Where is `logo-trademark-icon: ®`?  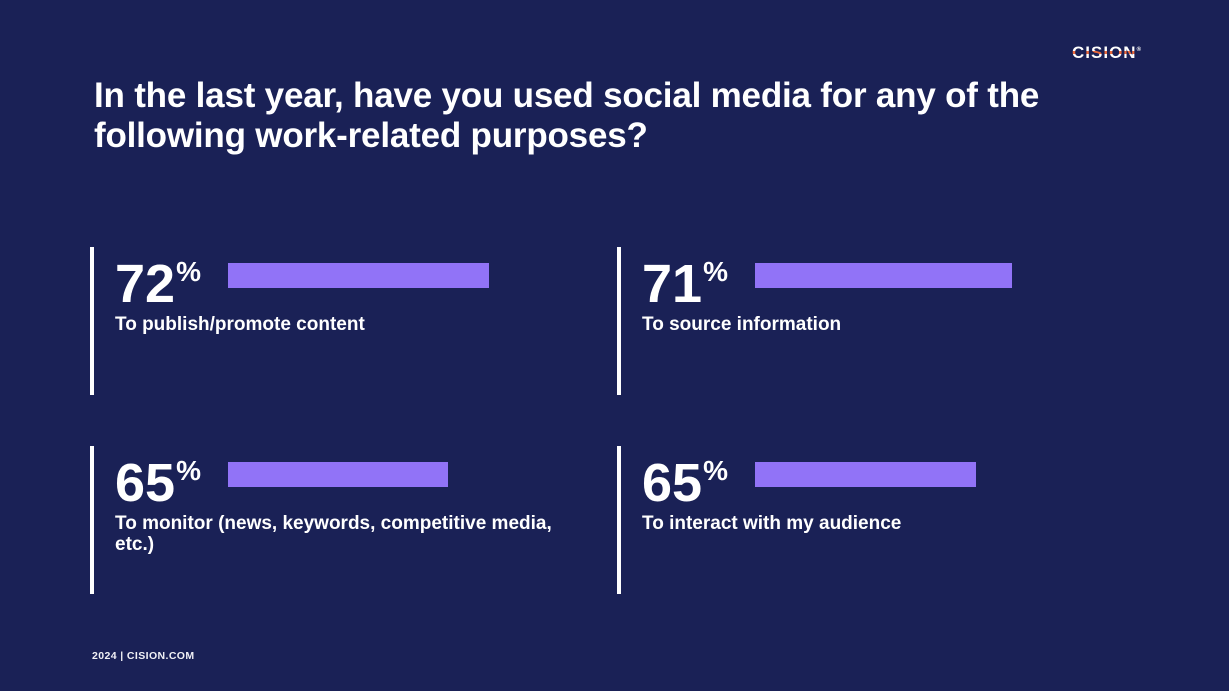 logo-trademark-icon: ® is located at coordinates (1138, 50).